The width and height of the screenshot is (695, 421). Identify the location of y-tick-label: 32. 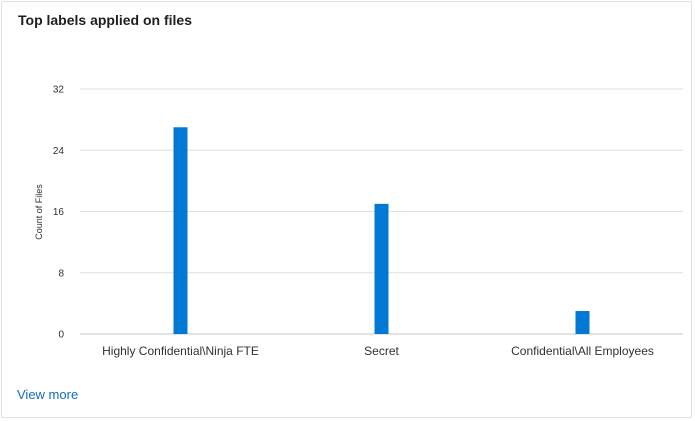
(59, 90).